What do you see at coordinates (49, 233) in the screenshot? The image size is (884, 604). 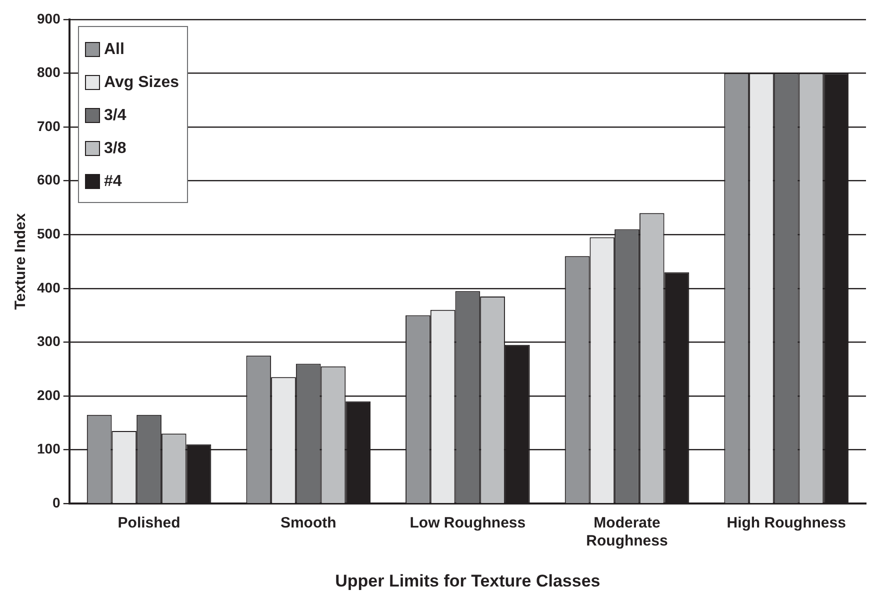 I see `y-tick-label: 500` at bounding box center [49, 233].